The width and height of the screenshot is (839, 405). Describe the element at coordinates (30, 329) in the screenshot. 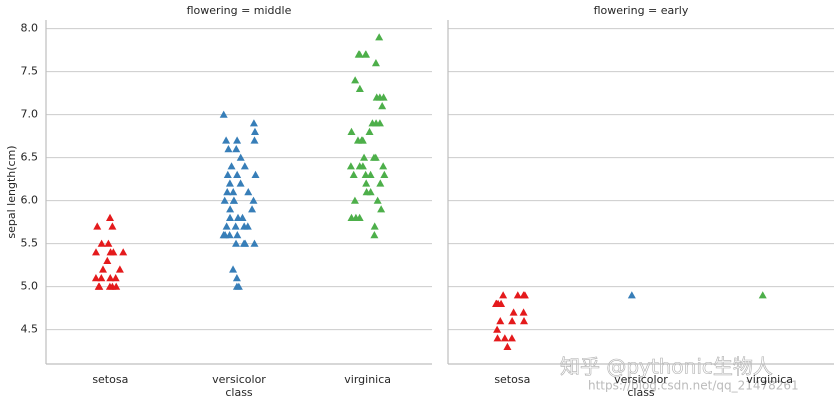

I see `y-tick-label: 4.5` at that location.